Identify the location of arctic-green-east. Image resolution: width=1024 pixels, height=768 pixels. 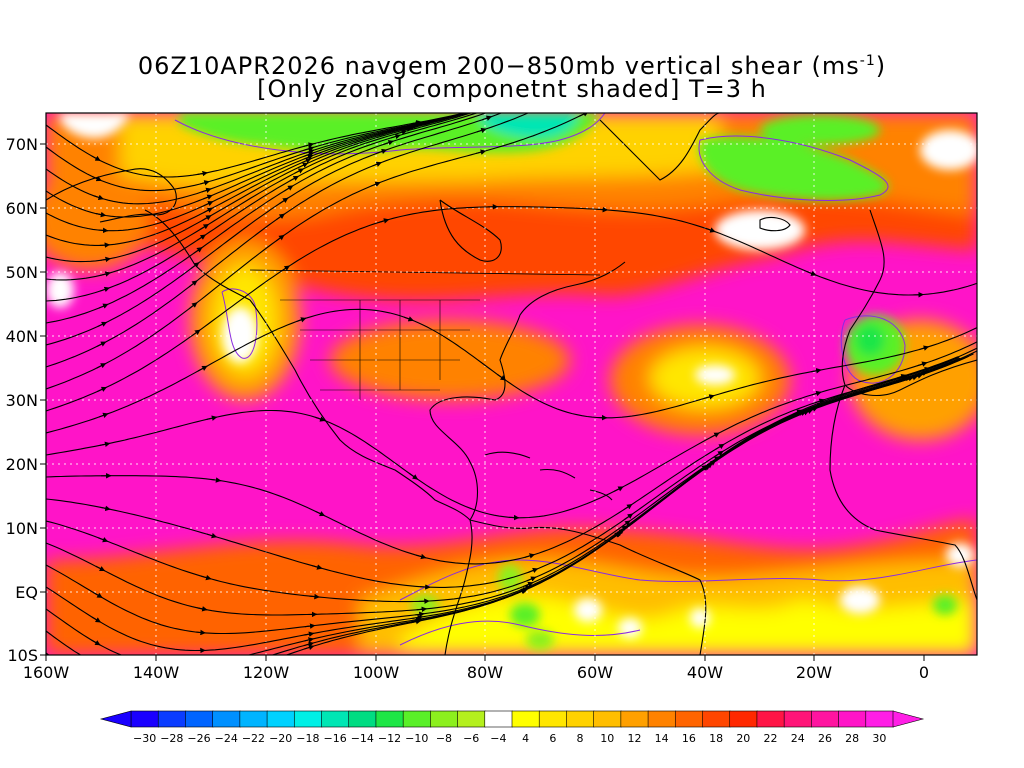
(820, 130).